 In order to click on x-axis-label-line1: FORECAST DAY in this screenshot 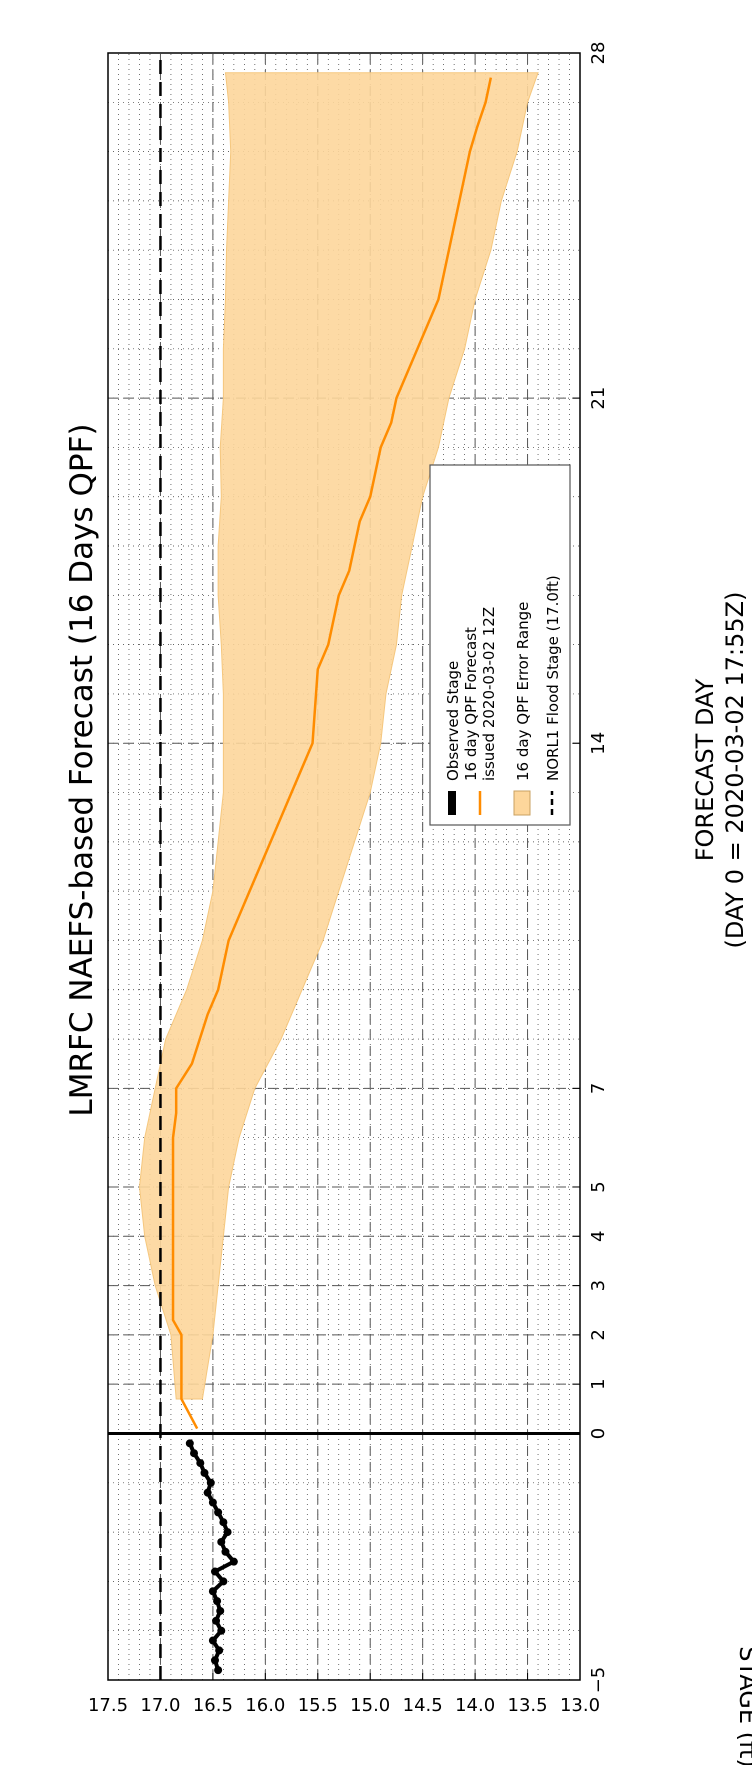, I will do `click(705, 769)`.